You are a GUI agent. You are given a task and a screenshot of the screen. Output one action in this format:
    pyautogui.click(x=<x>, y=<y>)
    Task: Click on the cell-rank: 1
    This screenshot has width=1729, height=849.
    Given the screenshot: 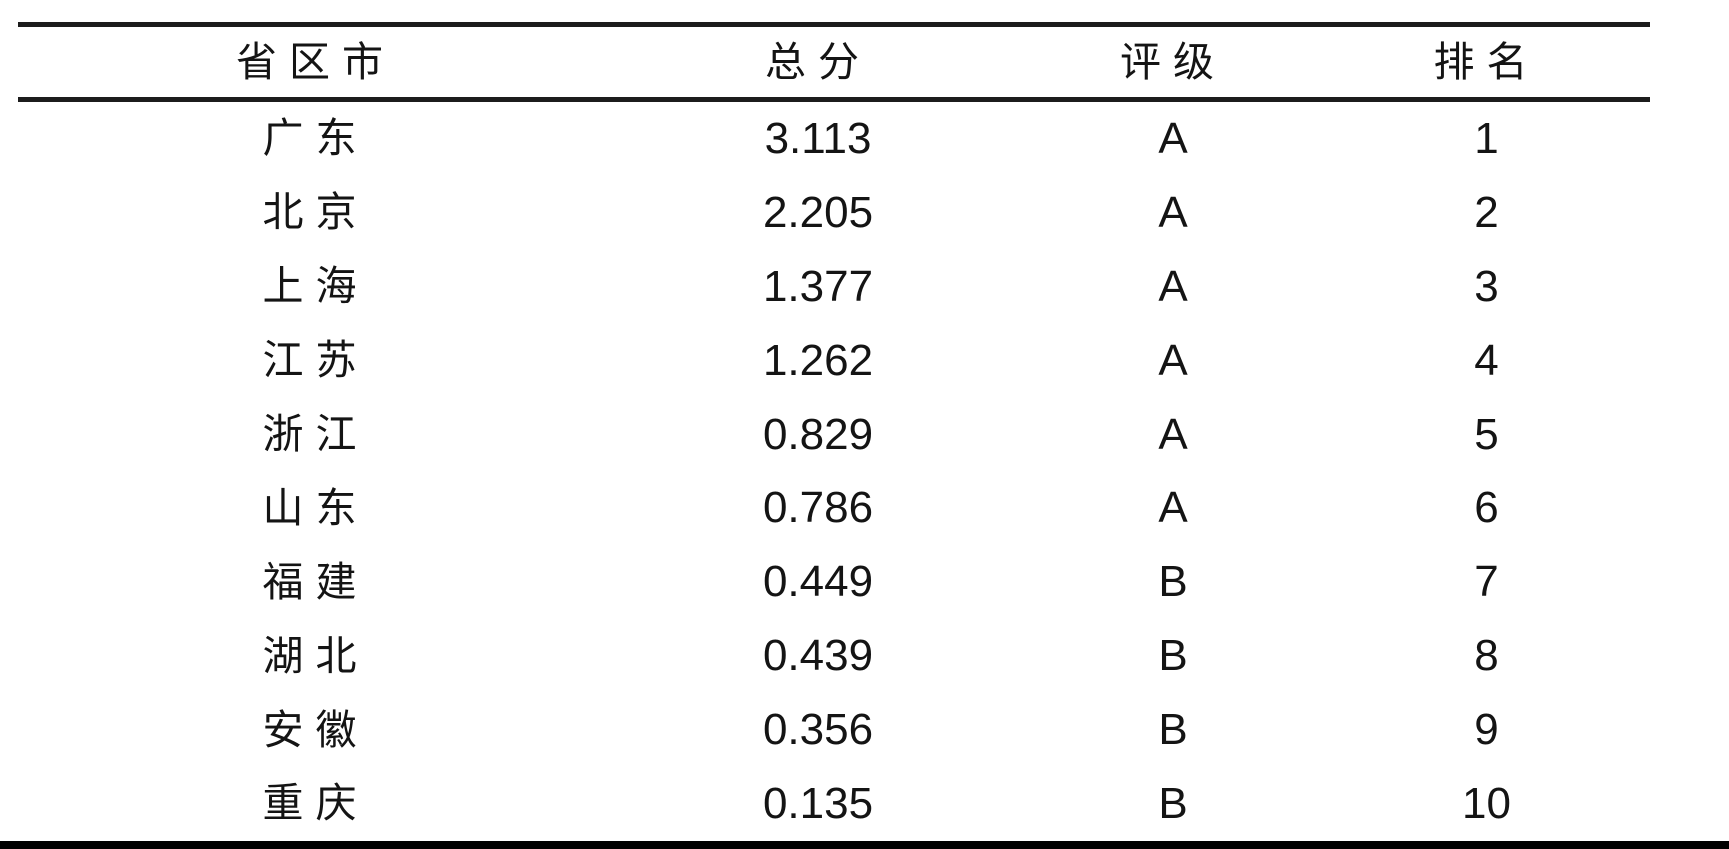 What is the action you would take?
    pyautogui.click(x=1486, y=138)
    